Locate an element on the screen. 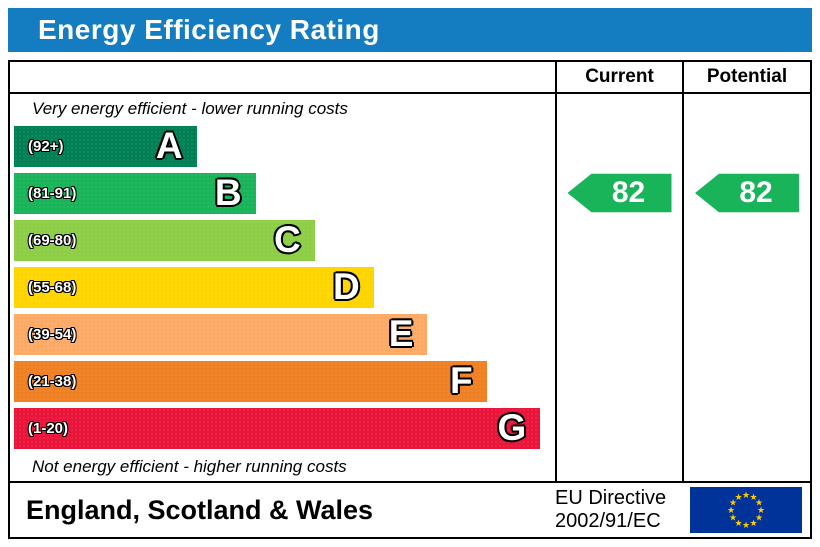  band-row-c: (69-80) C is located at coordinates (282, 240).